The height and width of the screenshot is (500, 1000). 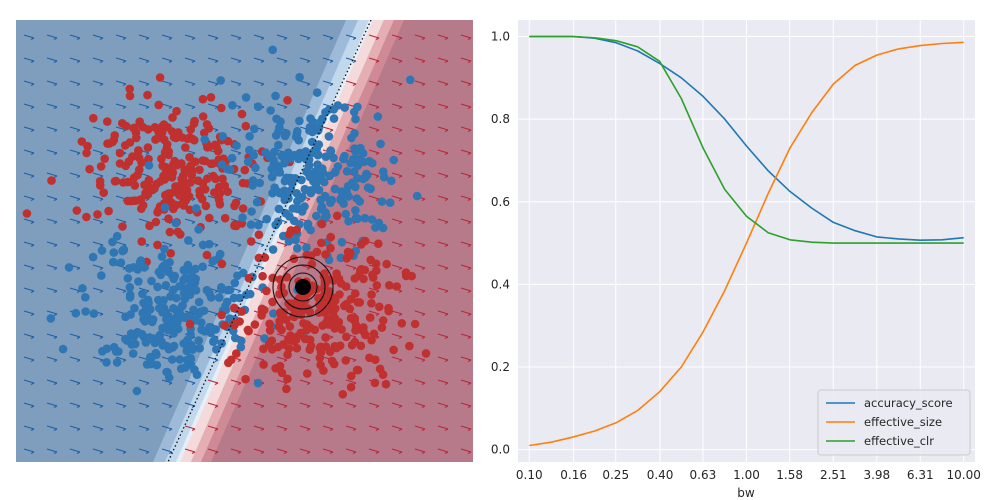 I want to click on x-tick-label: 1.00, so click(x=746, y=475).